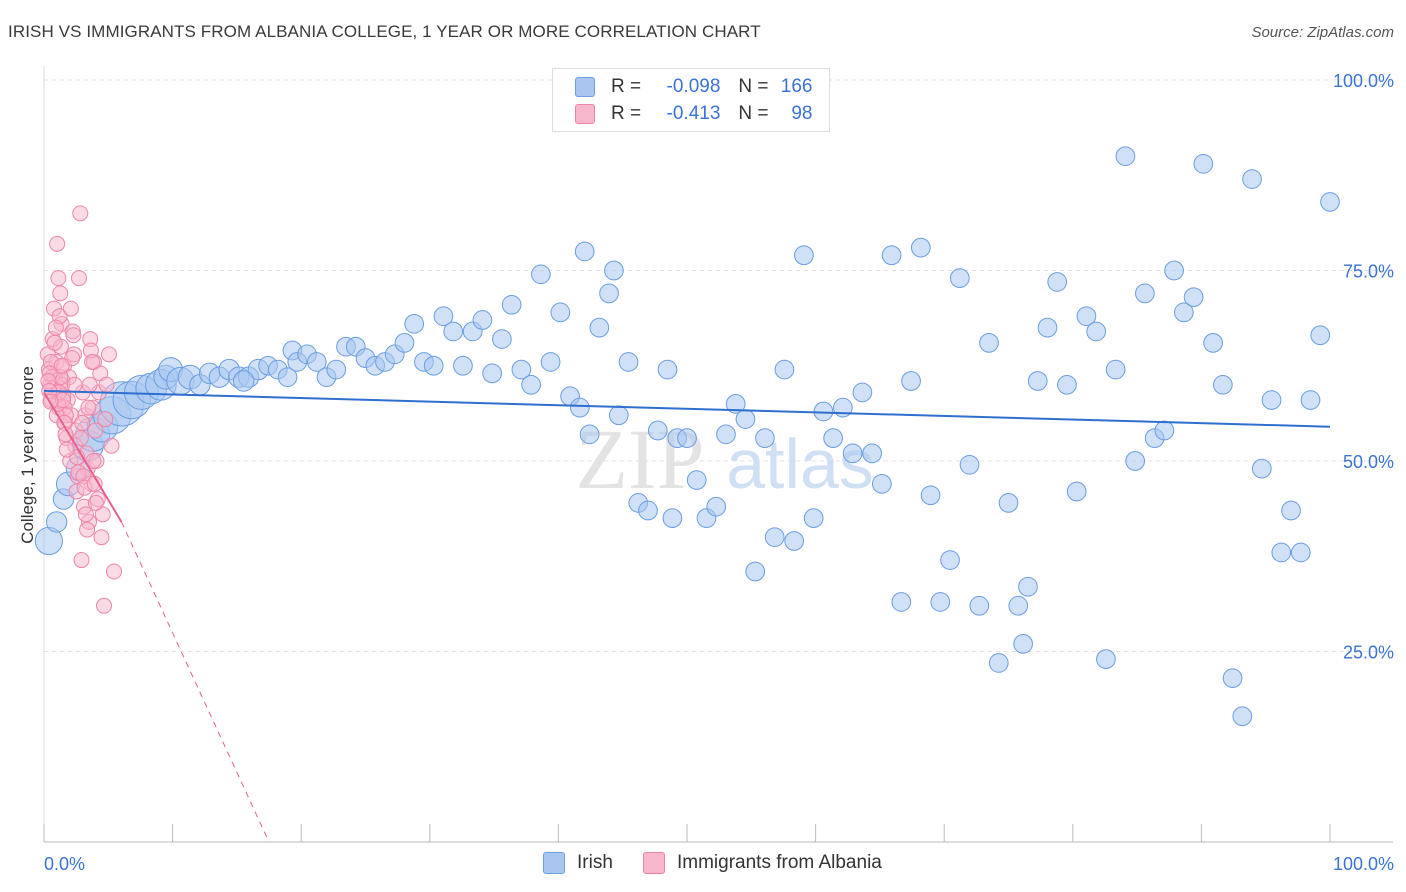 The height and width of the screenshot is (892, 1406). Describe the element at coordinates (753, 86) in the screenshot. I see `legend-n-label: N =` at that location.